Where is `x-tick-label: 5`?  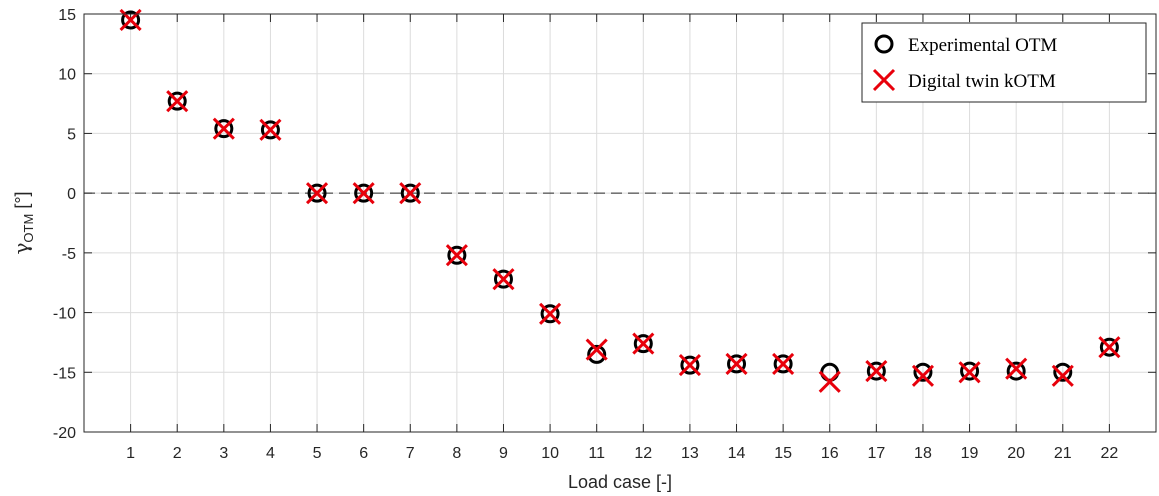 x-tick-label: 5 is located at coordinates (317, 453).